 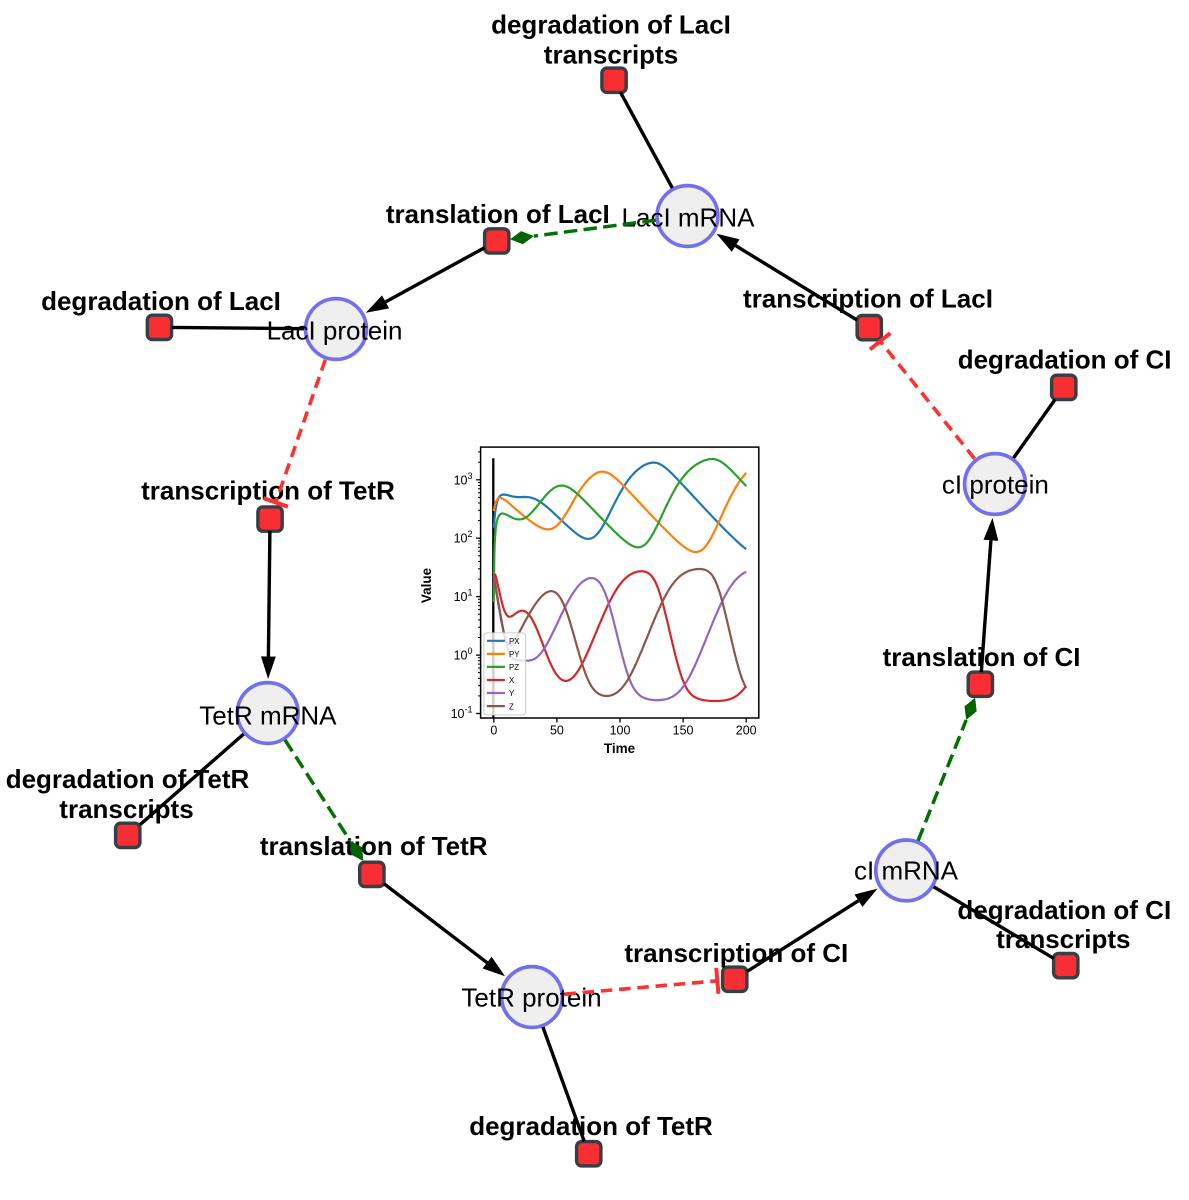 I want to click on svg-text: transcription of LacI, so click(x=868, y=298).